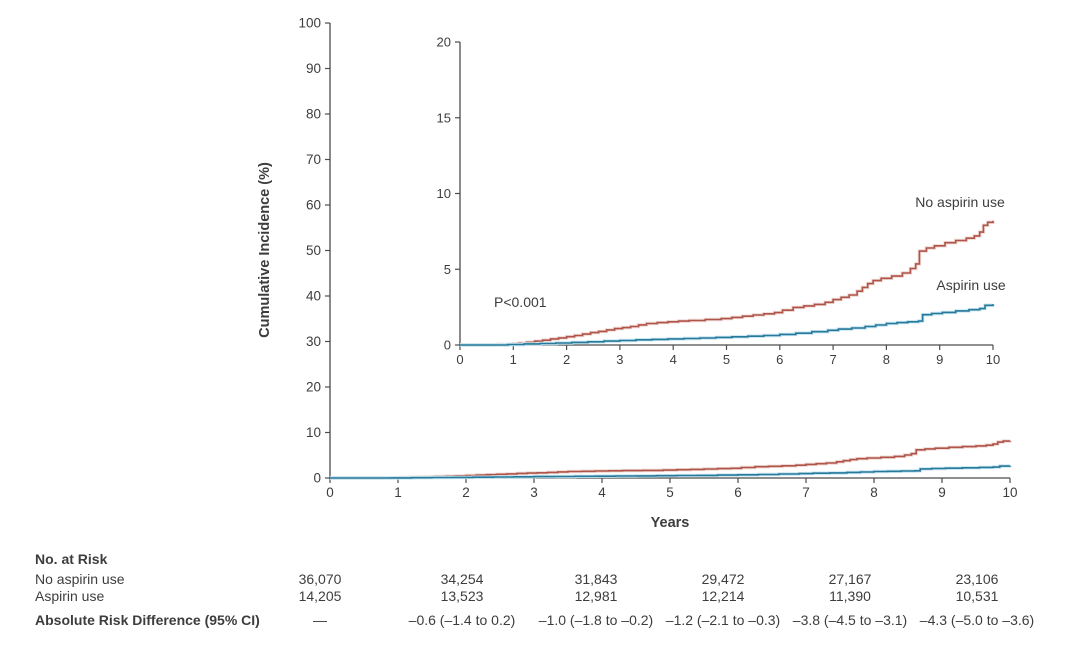 The image size is (1080, 647). I want to click on risk-diff-label: Absolute Risk Difference (95% CI), so click(147, 620).